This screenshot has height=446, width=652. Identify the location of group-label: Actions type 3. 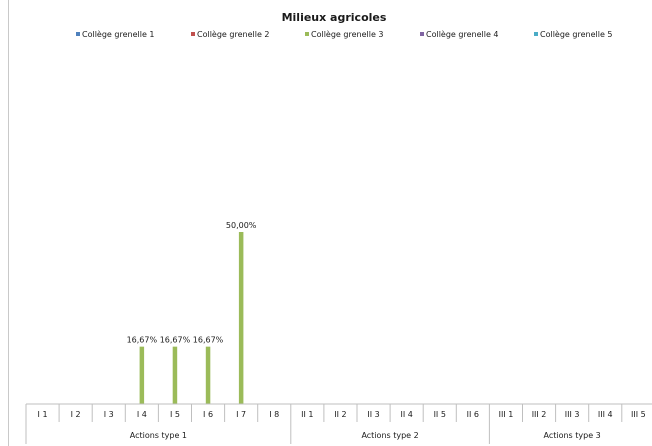
(572, 435).